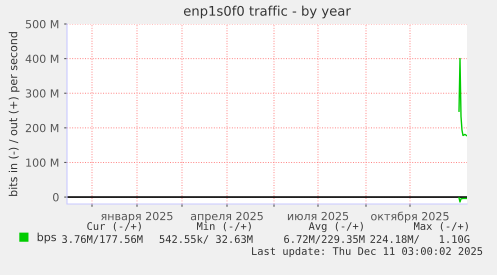 This screenshot has width=497, height=275. Describe the element at coordinates (42, 162) in the screenshot. I see `y-tick-label: 100 M` at that location.